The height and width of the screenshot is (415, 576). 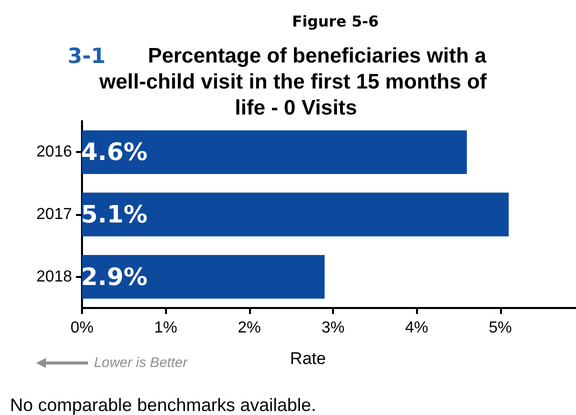 I want to click on chart-title: 3-1 Percentage of beneficiaries with a well-child visit in the first 15 months of life - 0 Visits, so click(x=277, y=82).